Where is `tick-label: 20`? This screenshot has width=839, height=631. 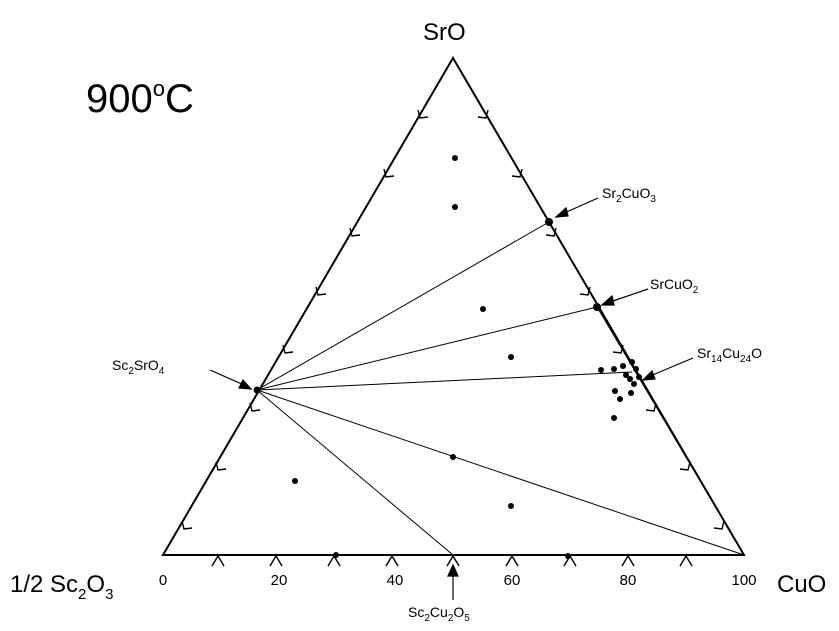
tick-label: 20 is located at coordinates (279, 580).